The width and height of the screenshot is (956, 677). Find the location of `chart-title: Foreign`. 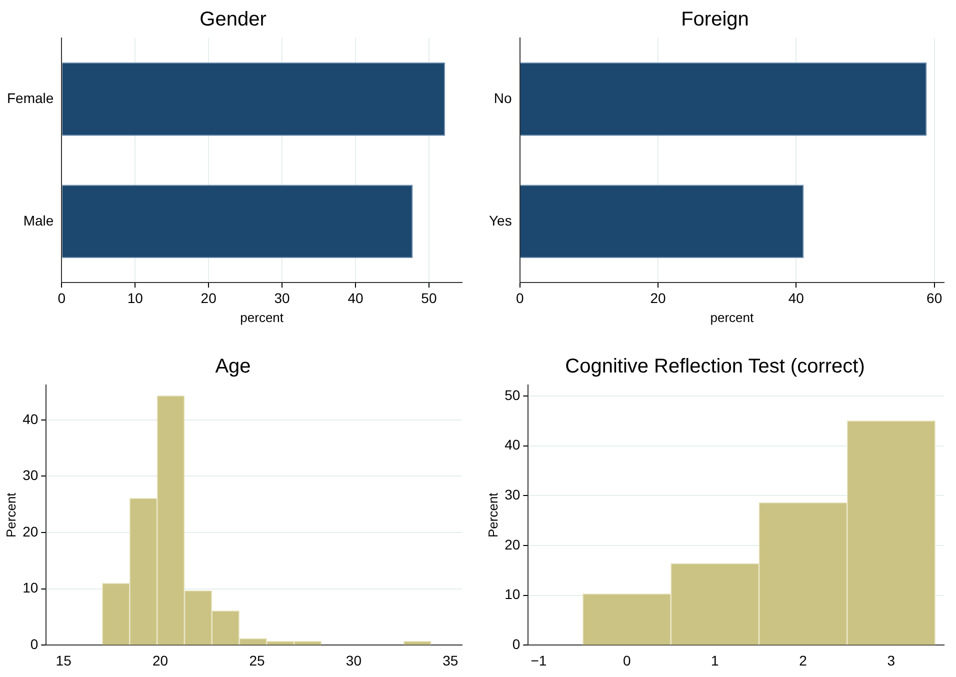

chart-title: Foreign is located at coordinates (715, 19).